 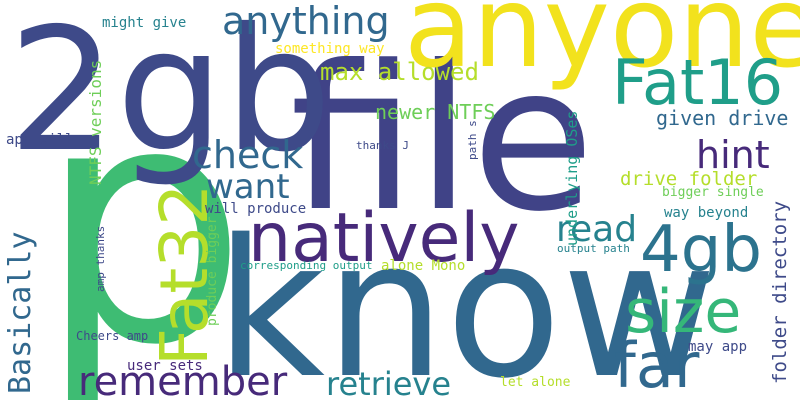 I want to click on word-basically: Basically, so click(x=20, y=312).